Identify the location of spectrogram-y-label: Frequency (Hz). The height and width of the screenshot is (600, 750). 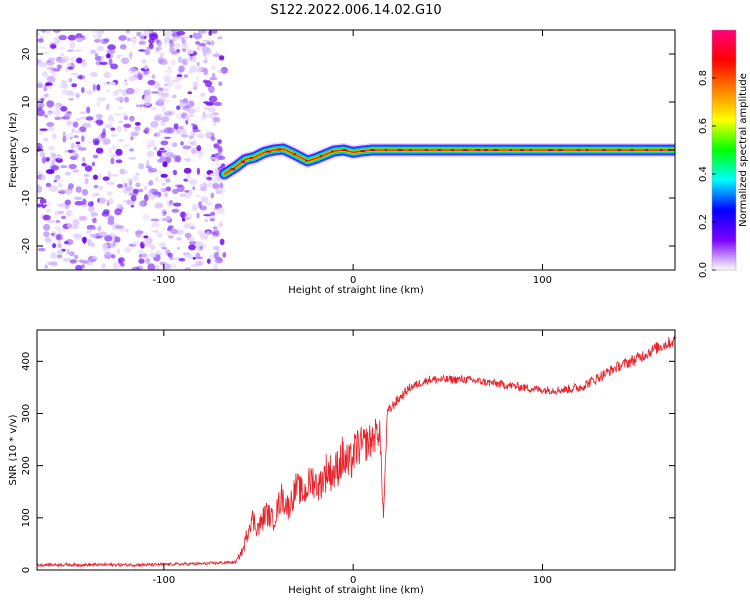
(13, 150).